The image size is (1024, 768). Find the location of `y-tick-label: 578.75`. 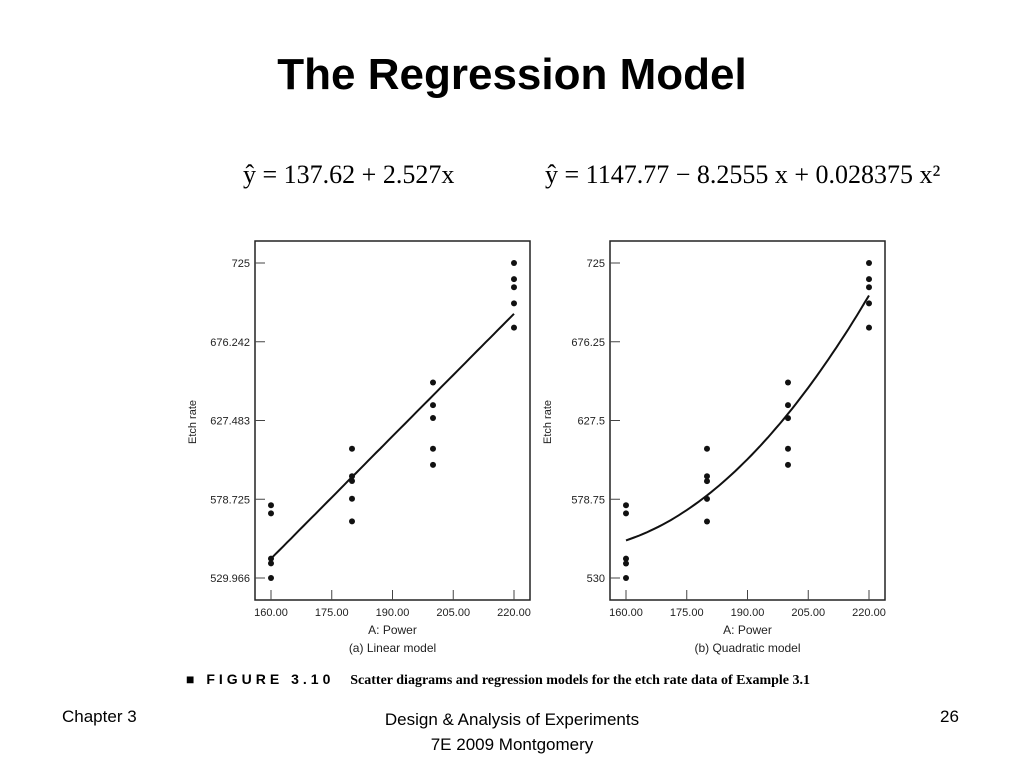

y-tick-label: 578.75 is located at coordinates (588, 500).